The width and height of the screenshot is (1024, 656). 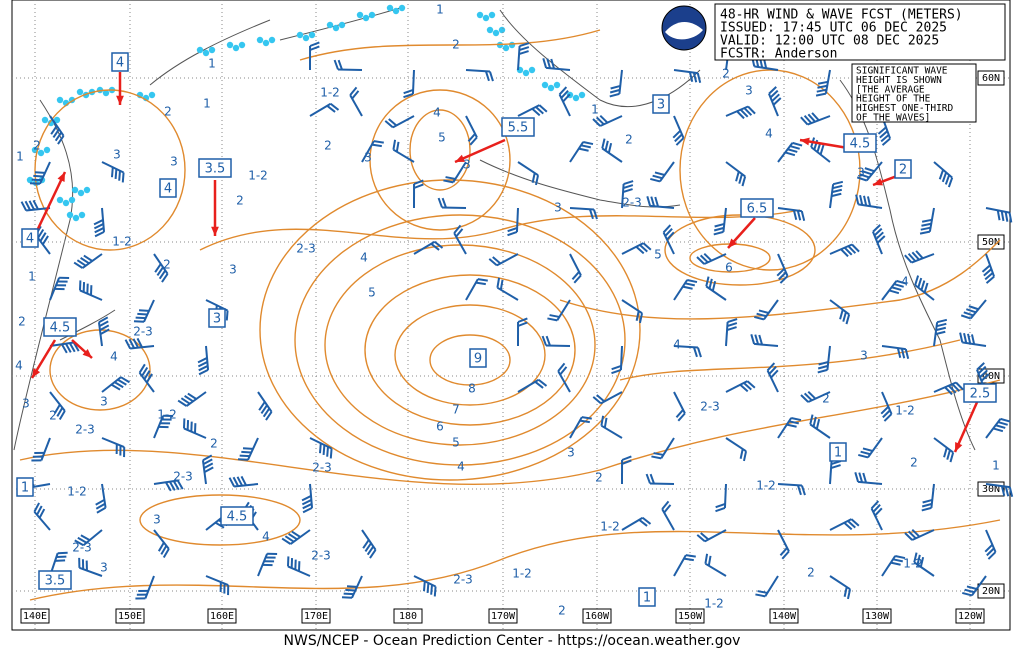 I want to click on lon-label: 120W, so click(x=970, y=616).